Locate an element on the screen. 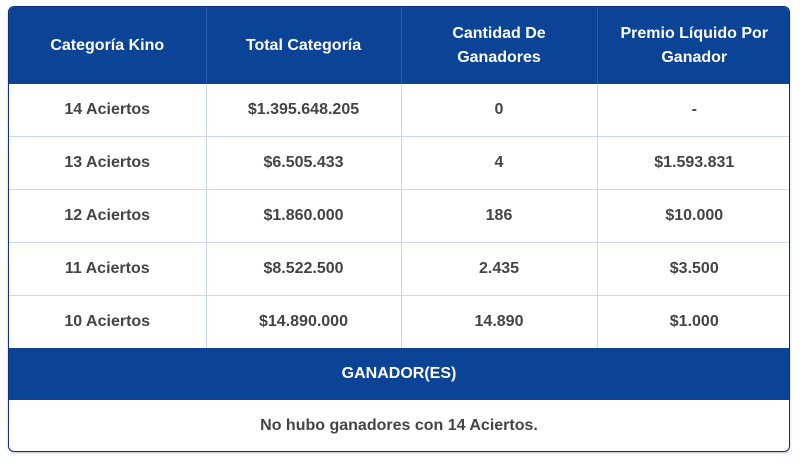 Image resolution: width=800 pixels, height=463 pixels. cell-categoria: 10 Aciertos is located at coordinates (108, 321).